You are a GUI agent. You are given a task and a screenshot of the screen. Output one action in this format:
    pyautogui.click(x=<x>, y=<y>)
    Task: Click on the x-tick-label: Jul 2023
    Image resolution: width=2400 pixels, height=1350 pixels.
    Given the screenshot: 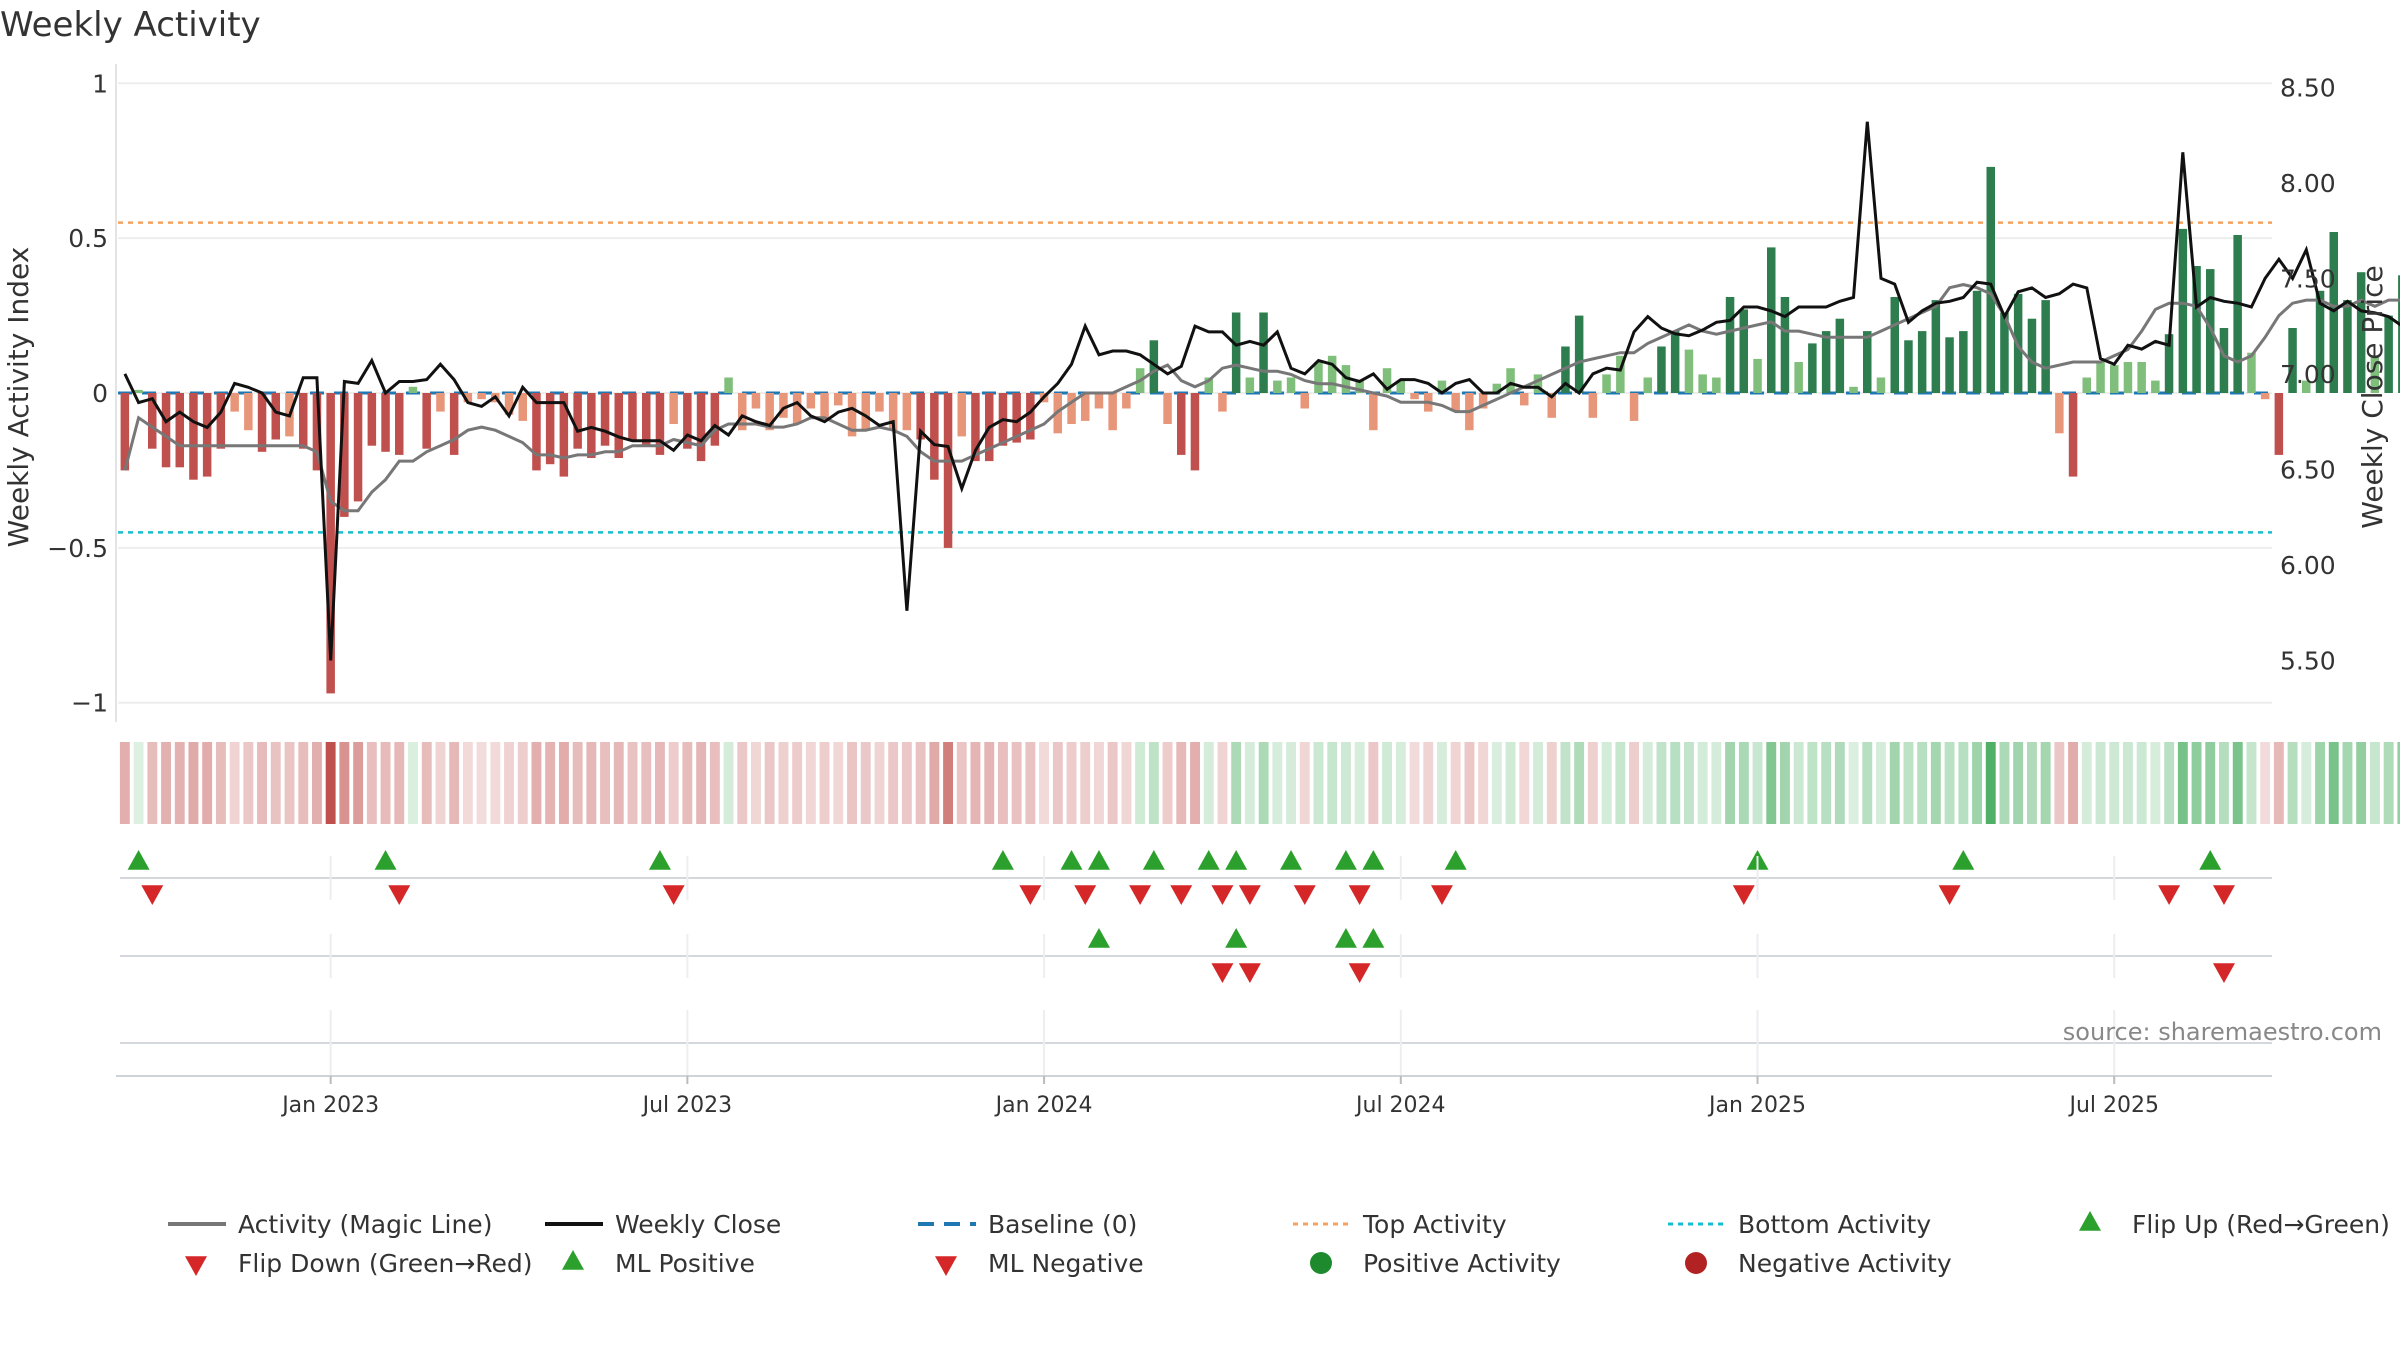 What is the action you would take?
    pyautogui.click(x=687, y=1105)
    